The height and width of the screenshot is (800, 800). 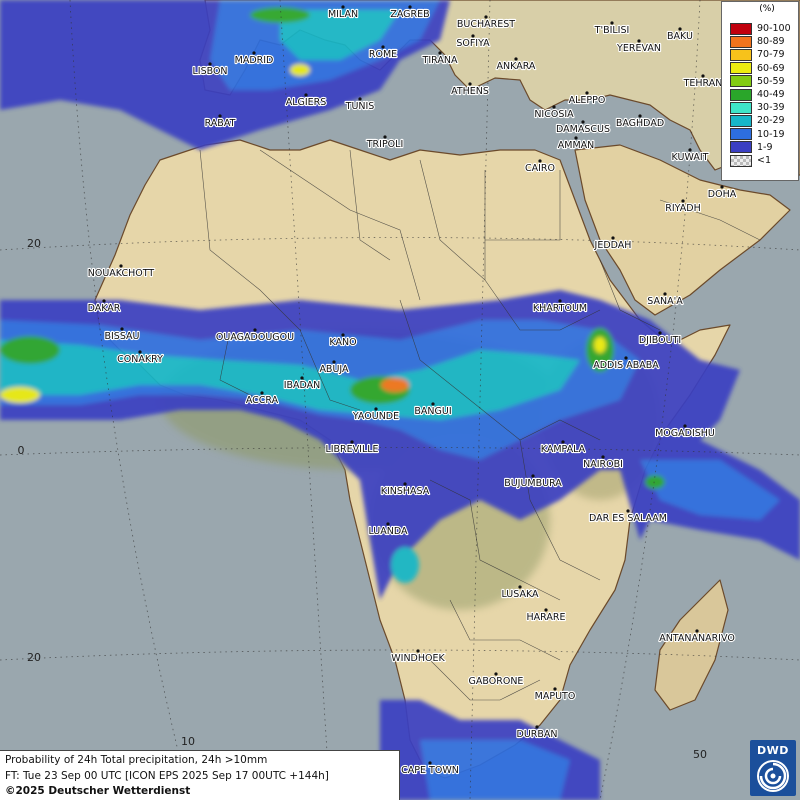 What do you see at coordinates (385, 144) in the screenshot?
I see `city-label: TRIPOLI` at bounding box center [385, 144].